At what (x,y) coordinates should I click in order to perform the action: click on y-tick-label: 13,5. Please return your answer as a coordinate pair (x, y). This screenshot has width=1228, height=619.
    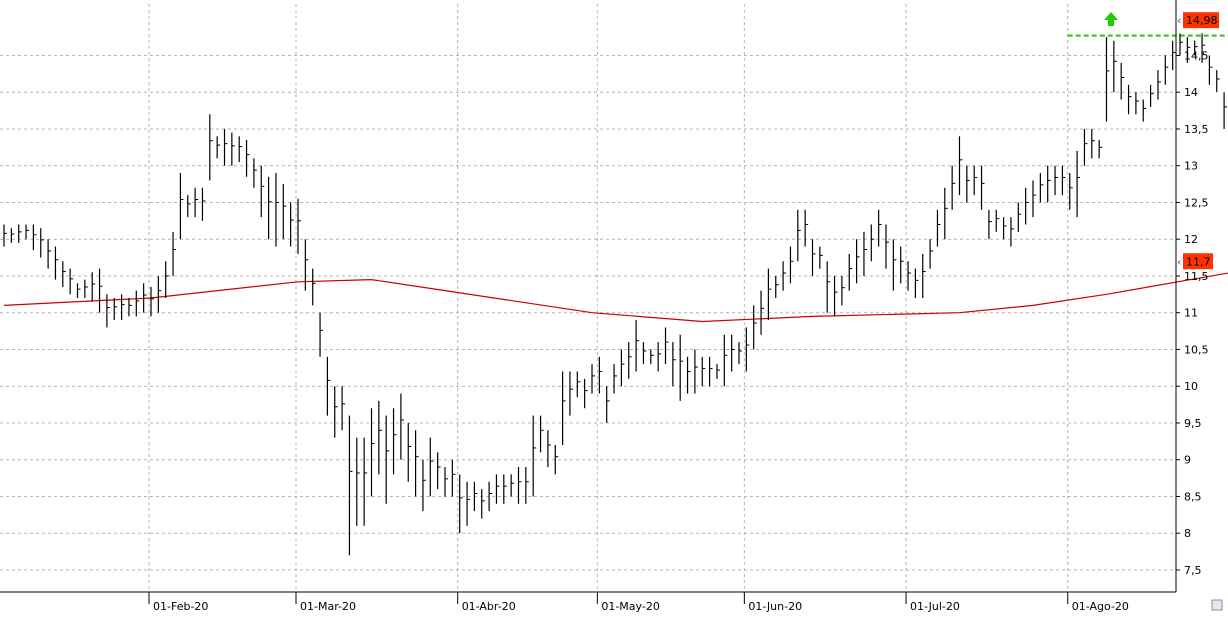
    Looking at the image, I should click on (1196, 129).